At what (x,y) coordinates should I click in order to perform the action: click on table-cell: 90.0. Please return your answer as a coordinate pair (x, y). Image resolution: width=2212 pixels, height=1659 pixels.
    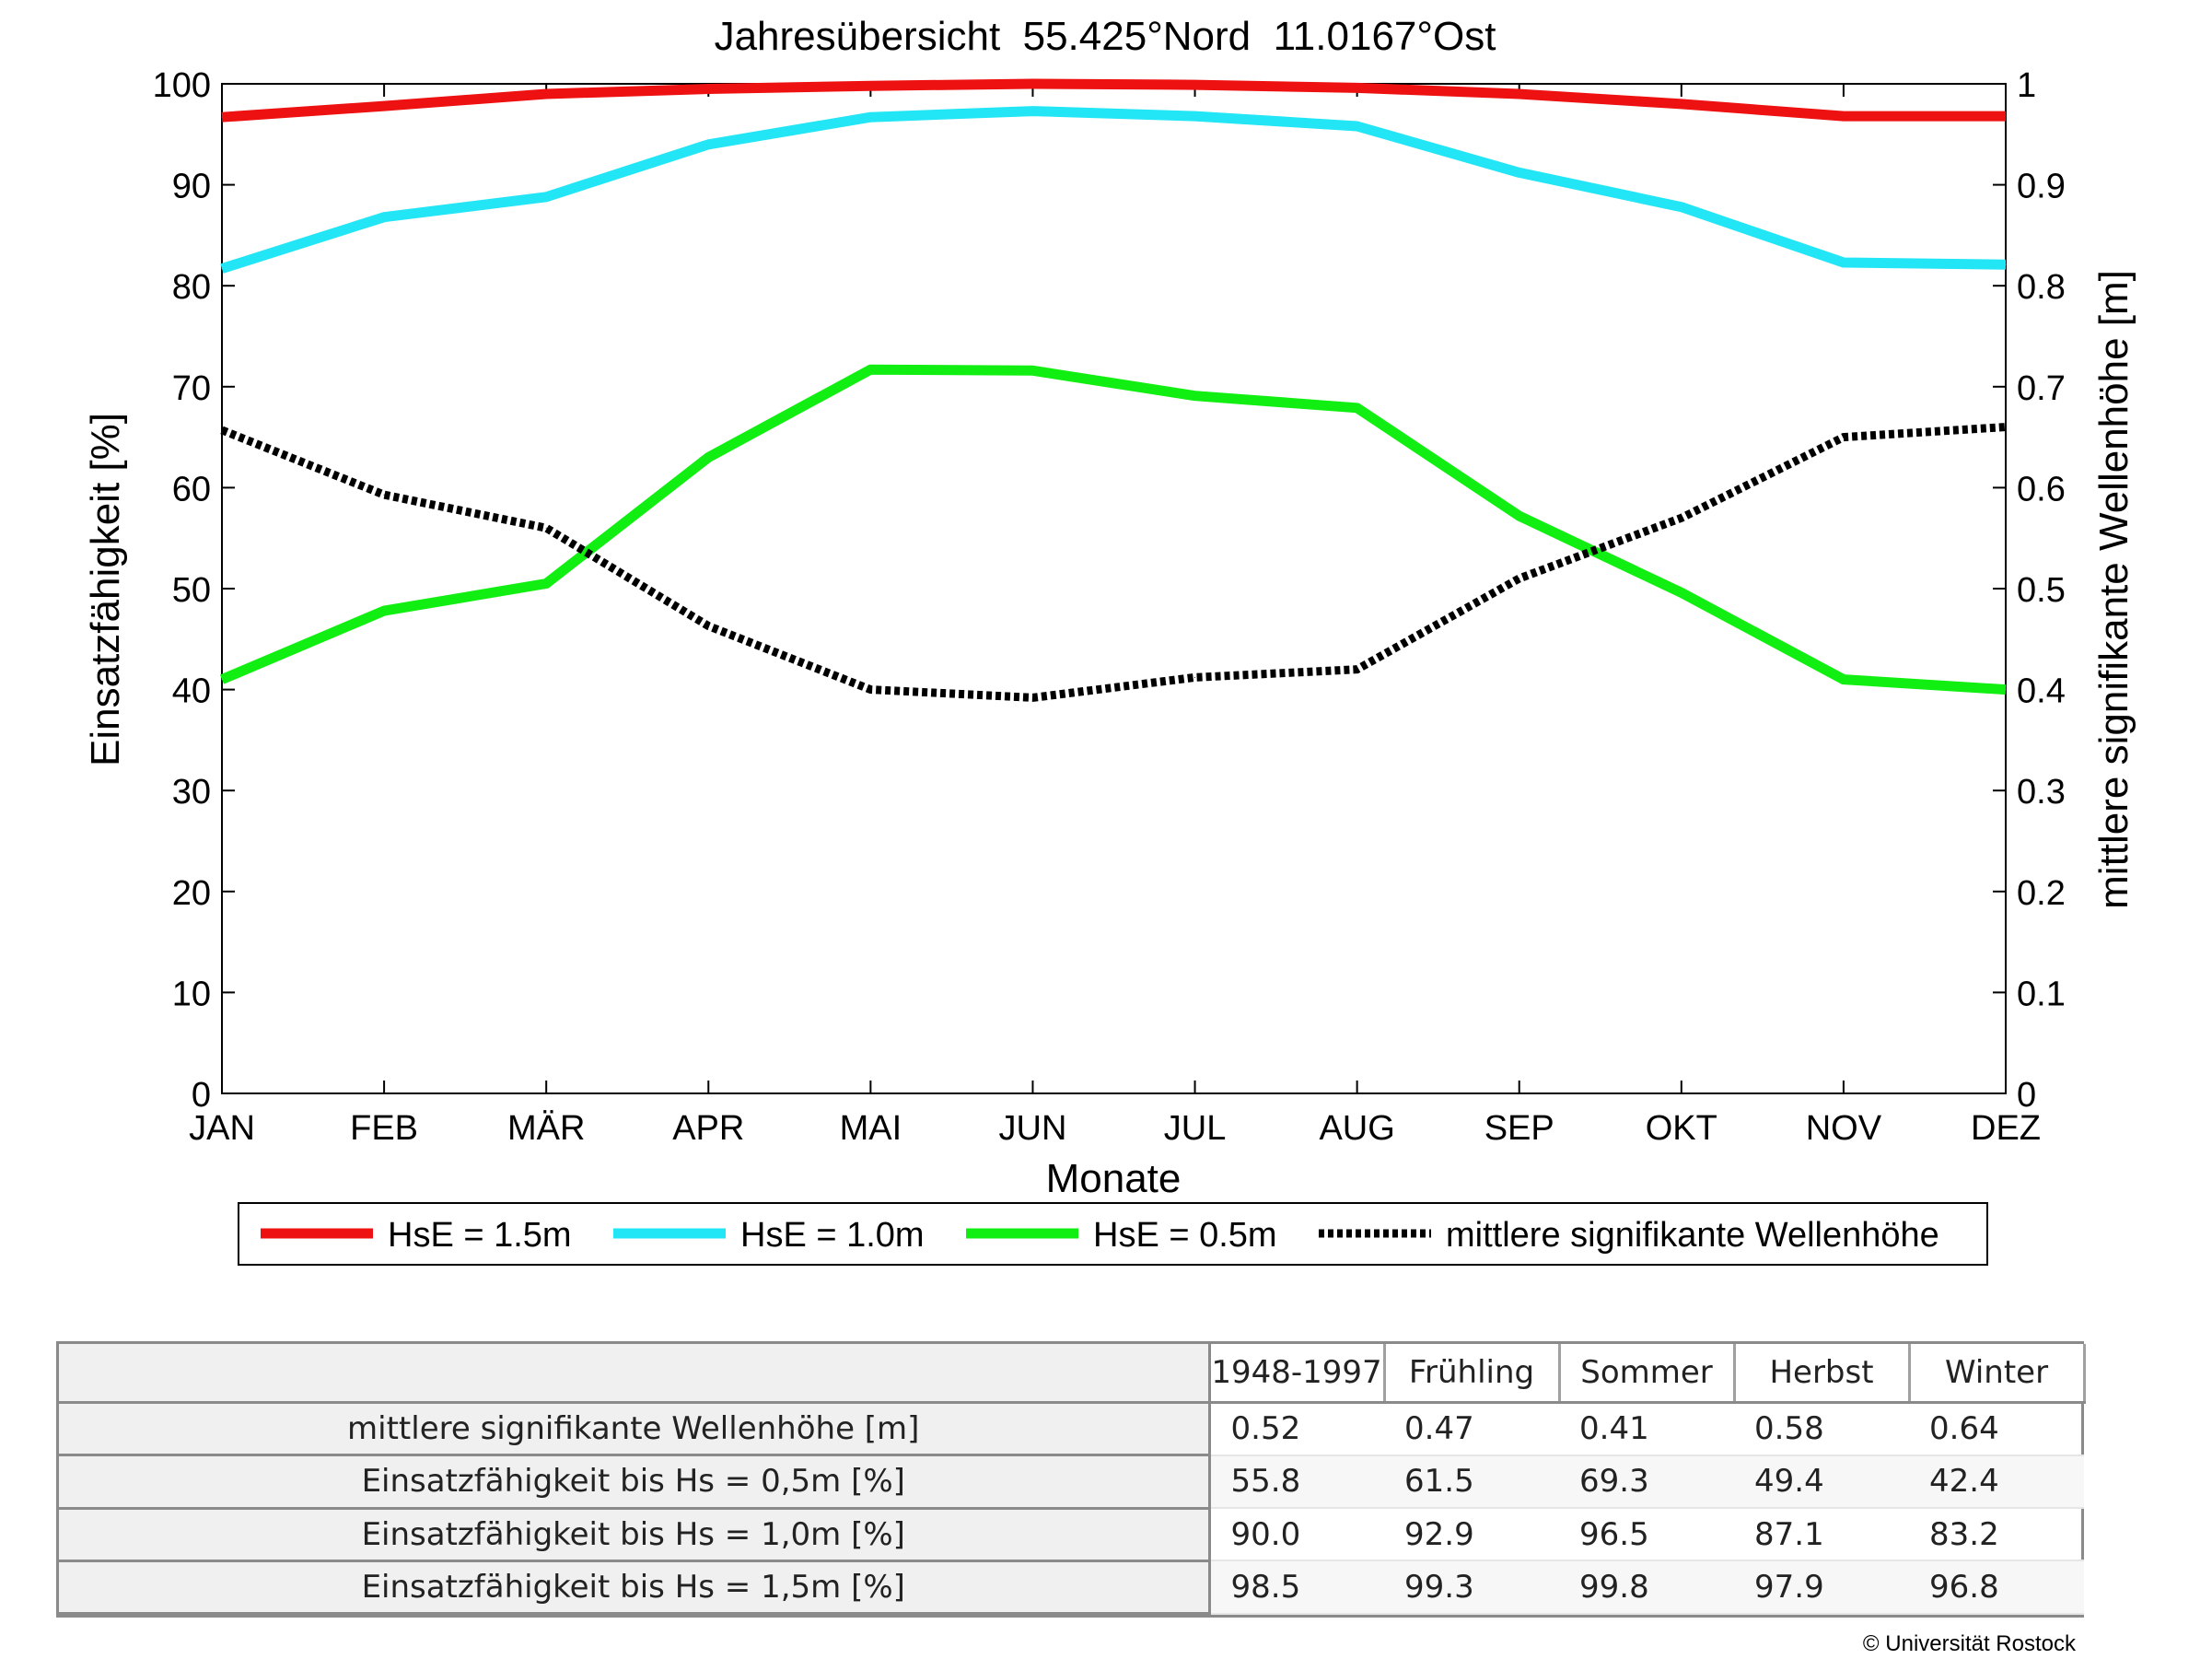
    Looking at the image, I should click on (1296, 1535).